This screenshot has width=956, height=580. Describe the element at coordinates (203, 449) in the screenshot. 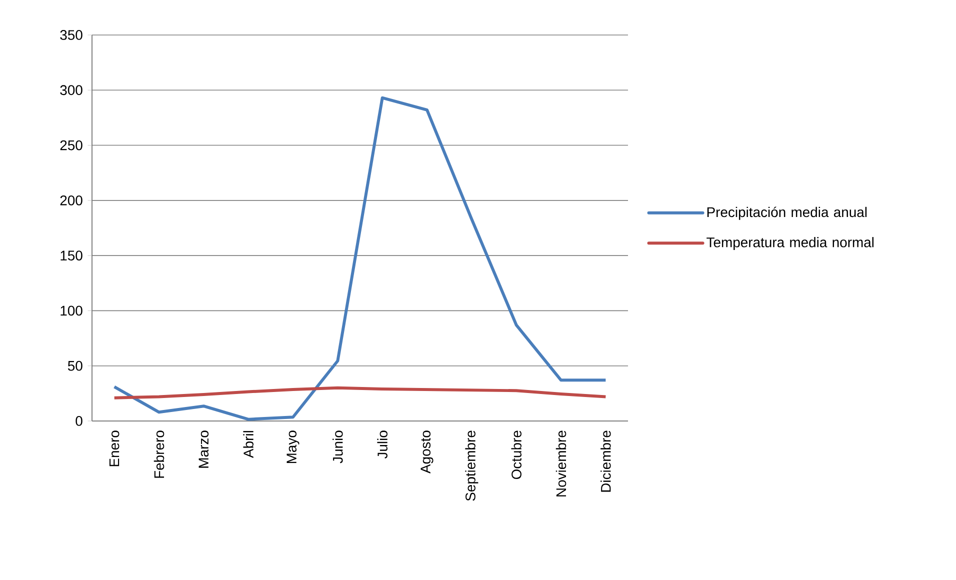

I see `x-tick-label: Marzo` at that location.